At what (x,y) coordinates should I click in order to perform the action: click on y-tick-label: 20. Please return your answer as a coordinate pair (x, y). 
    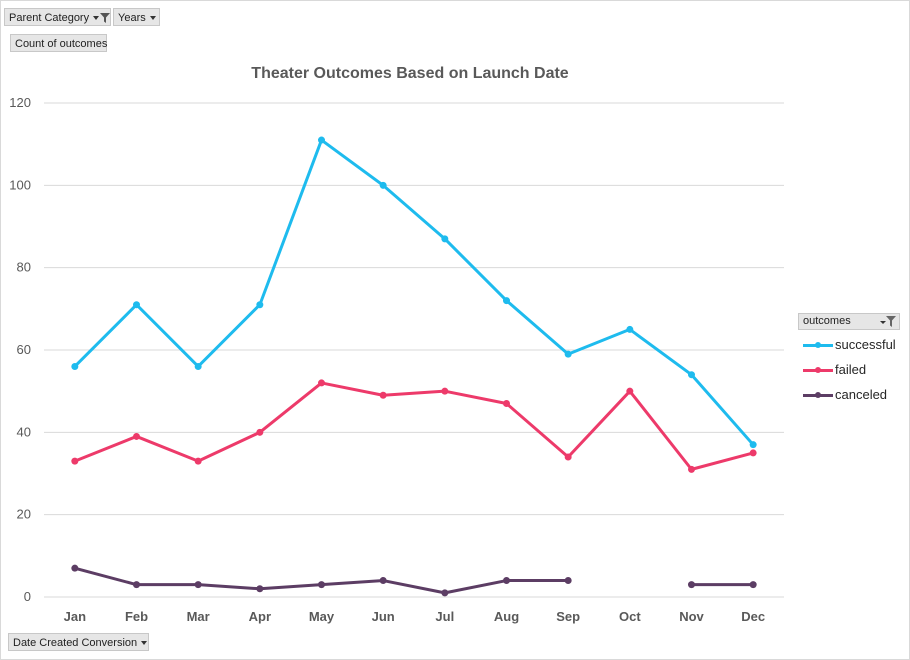
    Looking at the image, I should click on (24, 514).